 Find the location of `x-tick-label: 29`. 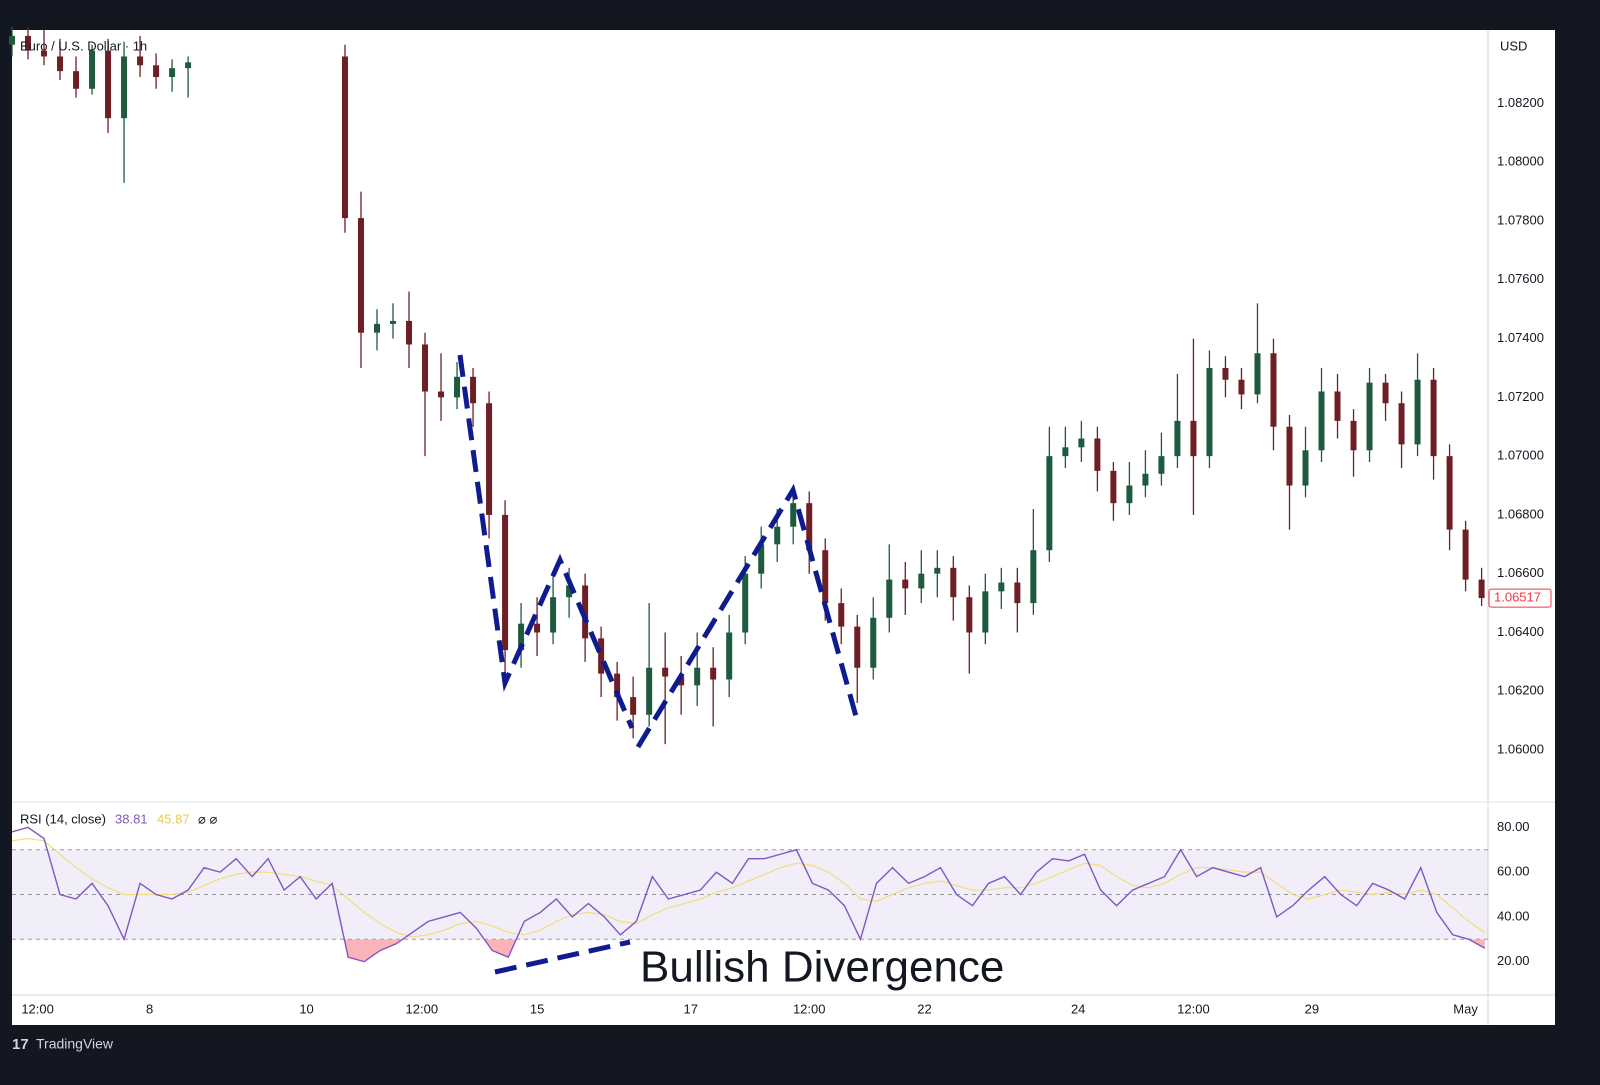

x-tick-label: 29 is located at coordinates (1312, 1008).